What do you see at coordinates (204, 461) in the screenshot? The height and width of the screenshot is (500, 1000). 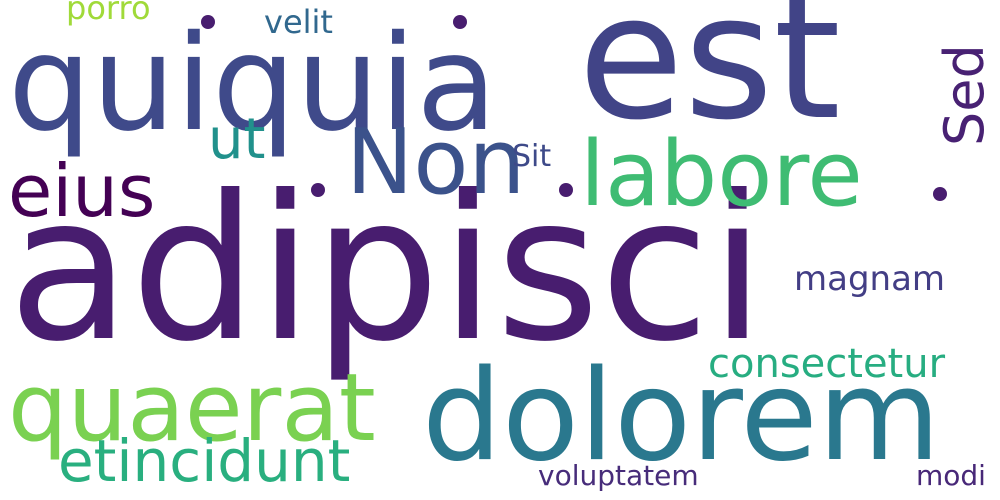 I see `word-etincidunt: etincidunt` at bounding box center [204, 461].